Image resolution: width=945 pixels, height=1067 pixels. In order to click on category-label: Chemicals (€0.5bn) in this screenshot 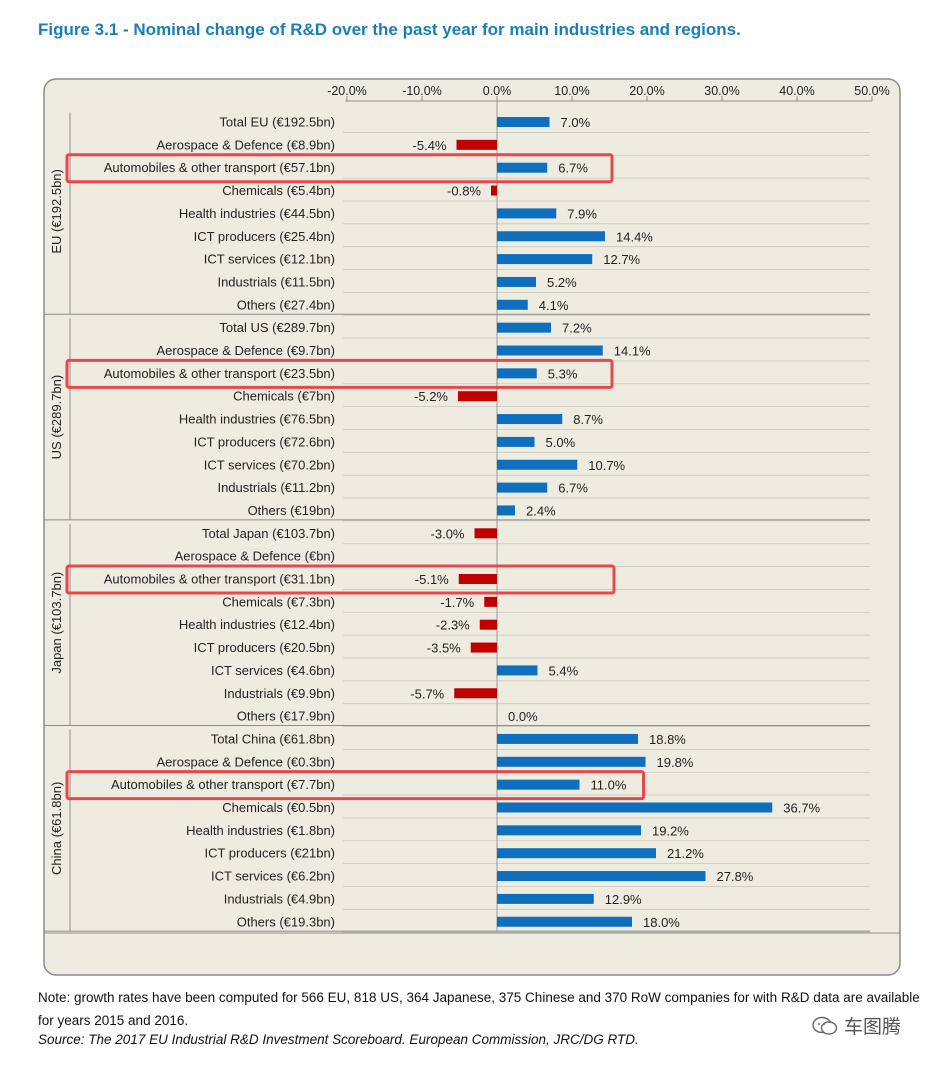, I will do `click(278, 807)`.